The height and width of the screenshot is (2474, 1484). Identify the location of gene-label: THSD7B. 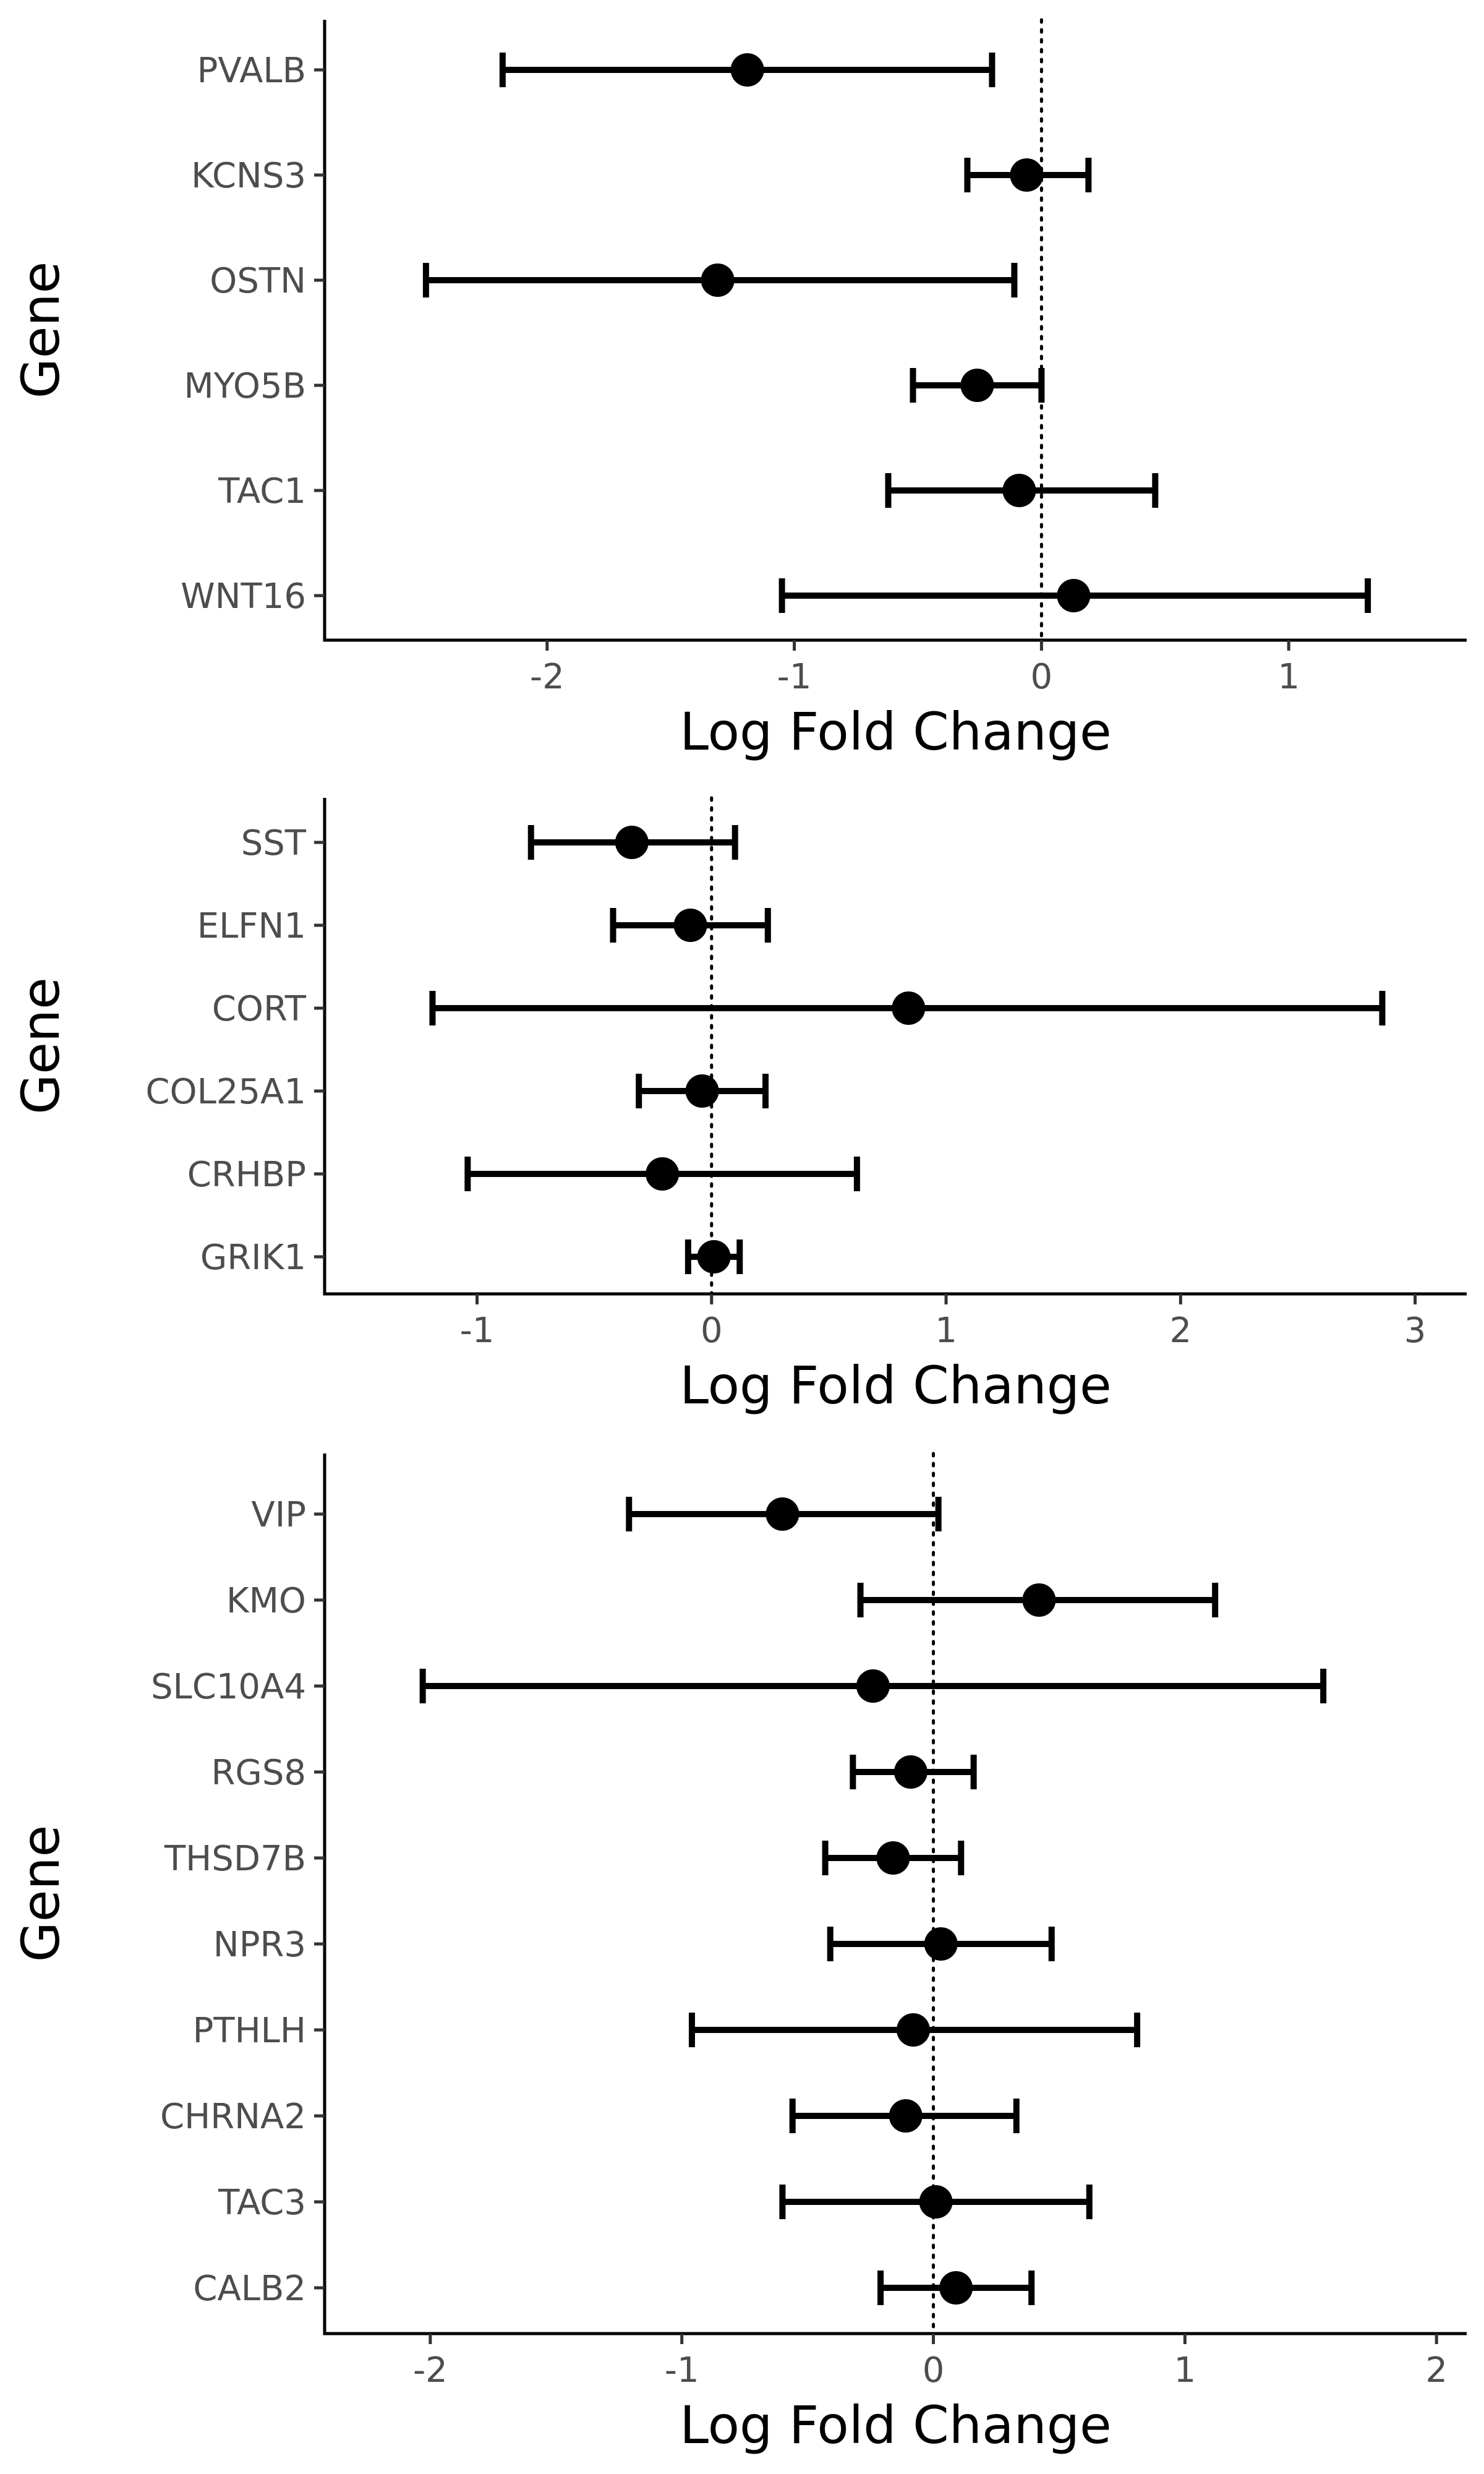
(235, 1859).